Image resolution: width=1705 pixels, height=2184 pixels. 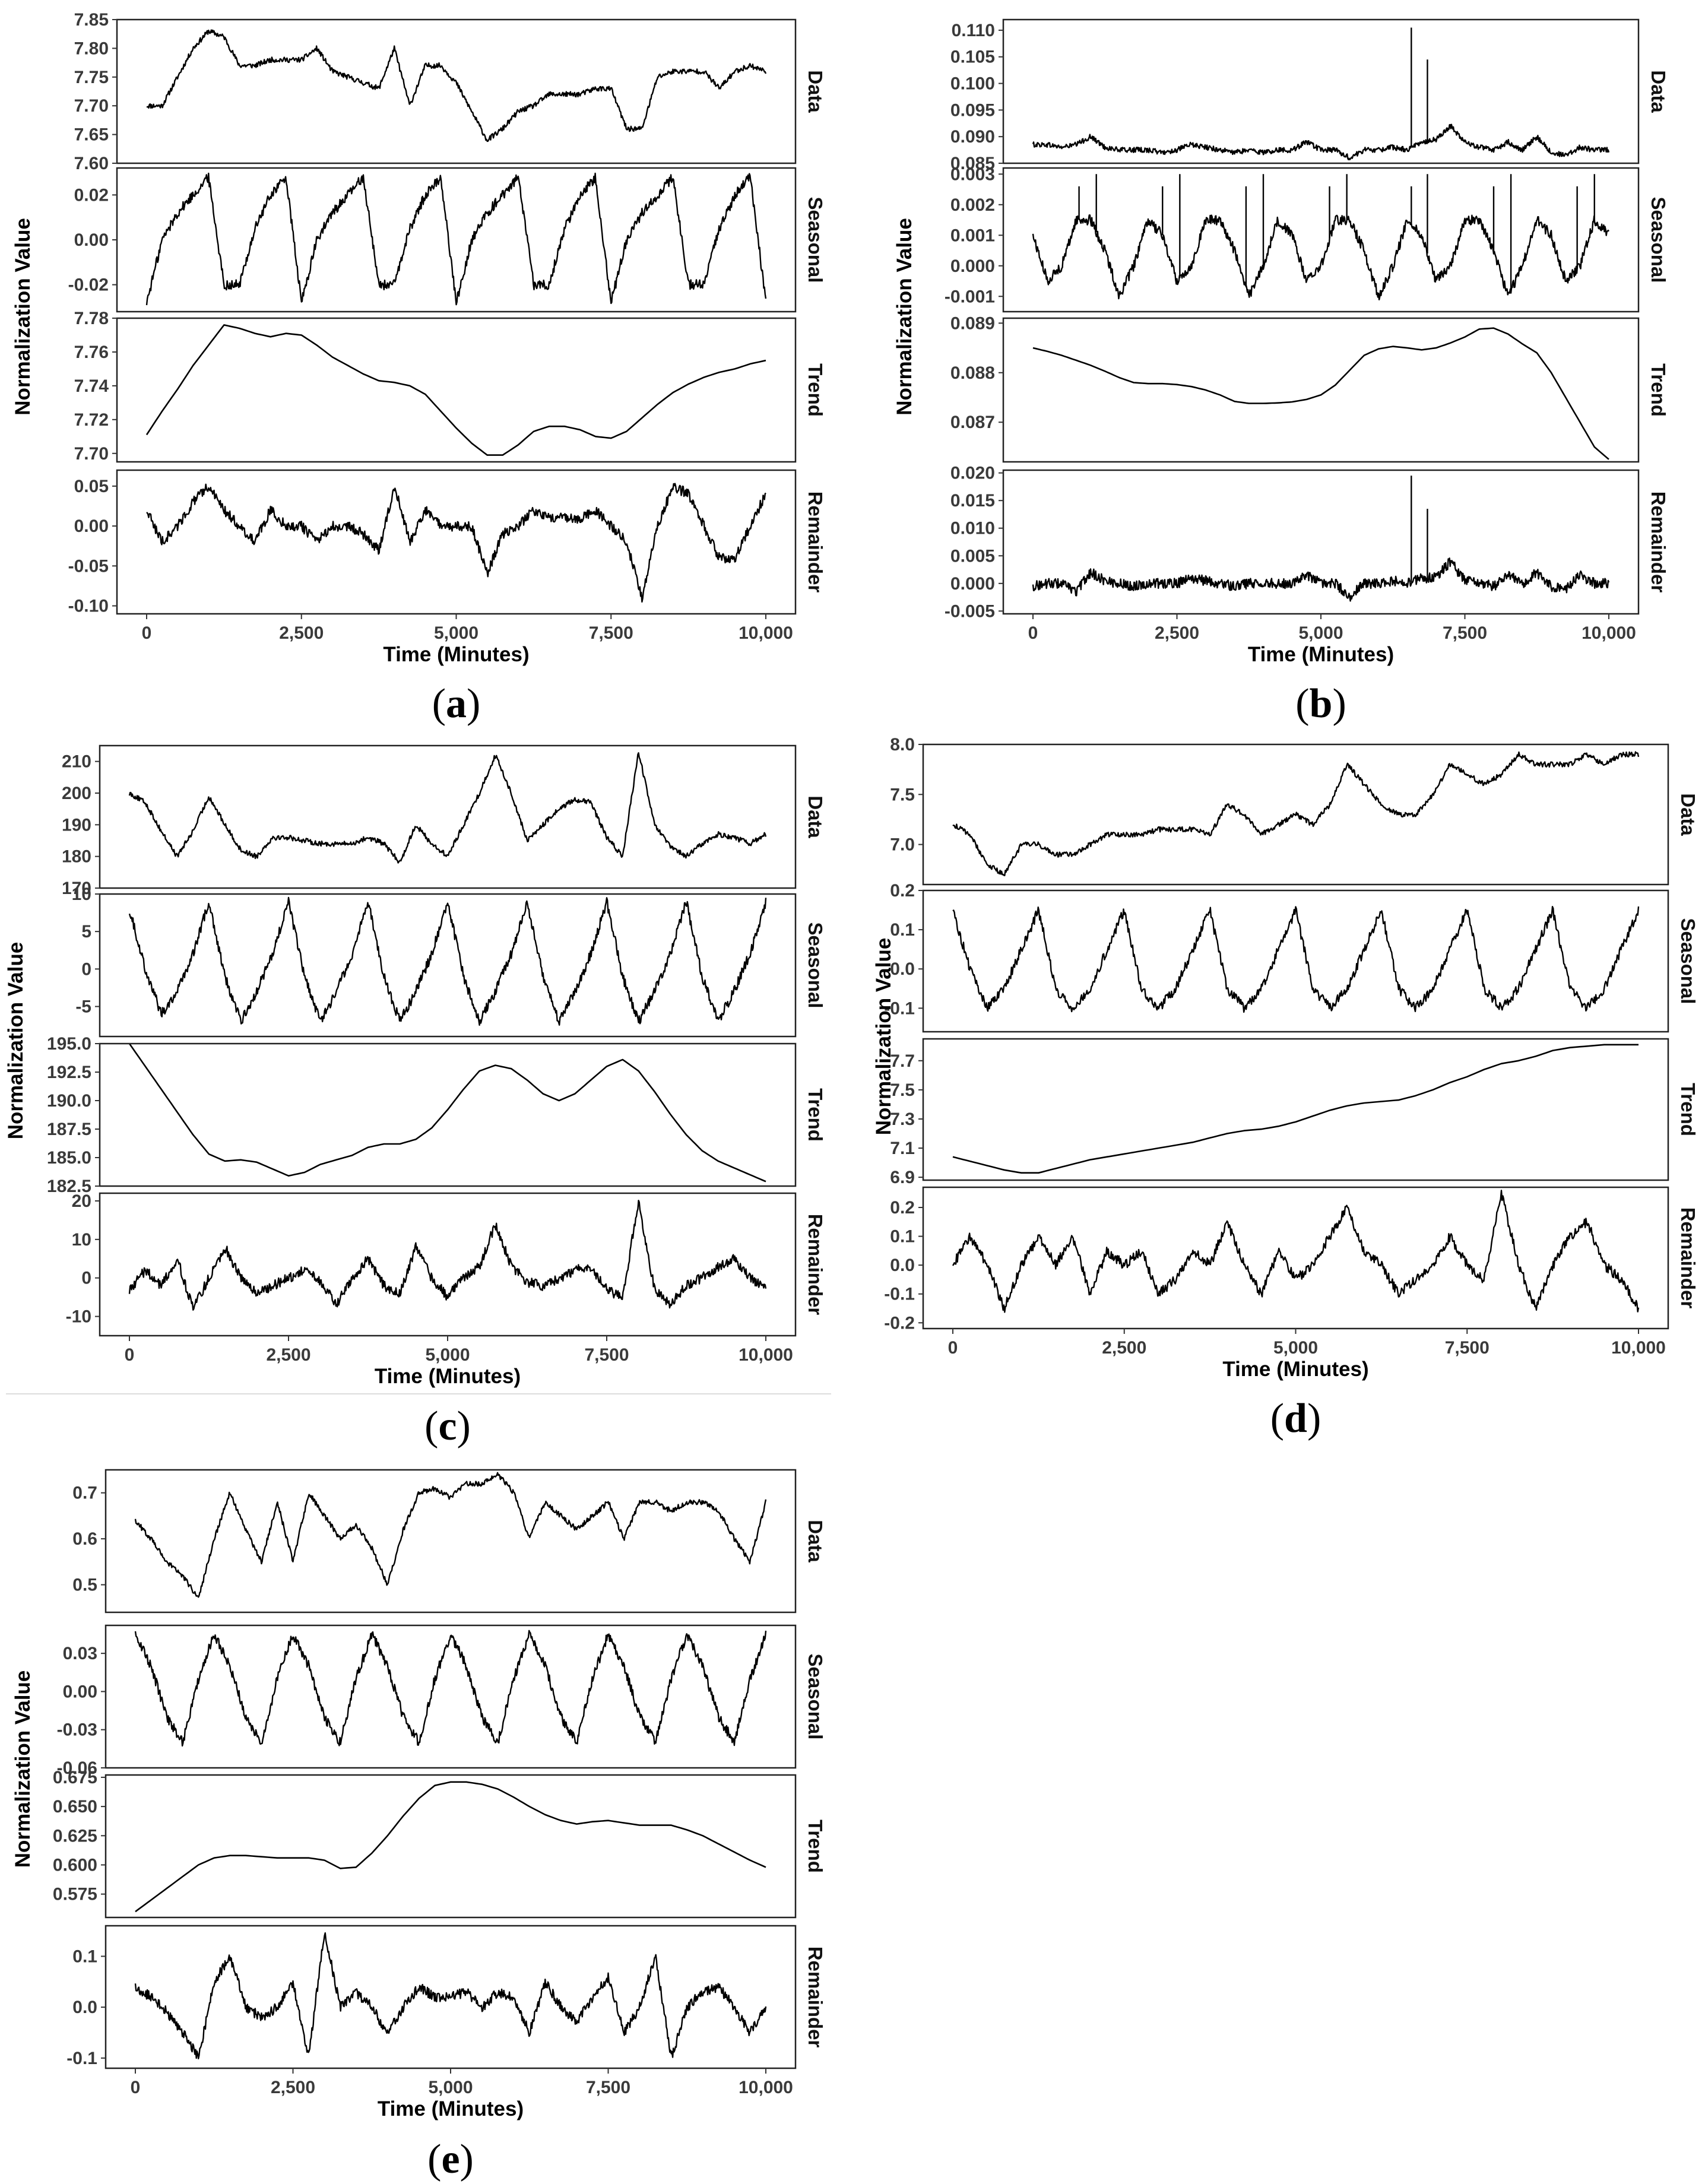 What do you see at coordinates (89, 285) in the screenshot?
I see `y-tick-label: -0.02` at bounding box center [89, 285].